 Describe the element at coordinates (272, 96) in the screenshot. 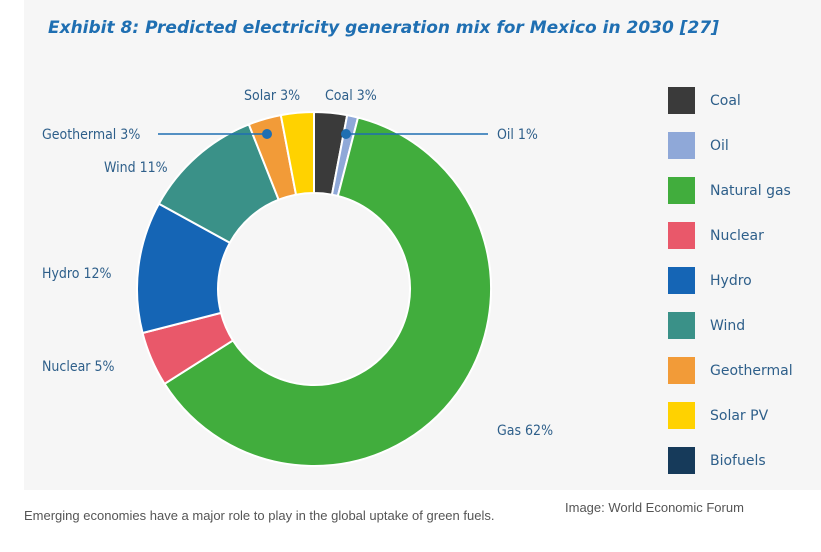

I see `slice-label-solar-pv: Solar 3%` at that location.